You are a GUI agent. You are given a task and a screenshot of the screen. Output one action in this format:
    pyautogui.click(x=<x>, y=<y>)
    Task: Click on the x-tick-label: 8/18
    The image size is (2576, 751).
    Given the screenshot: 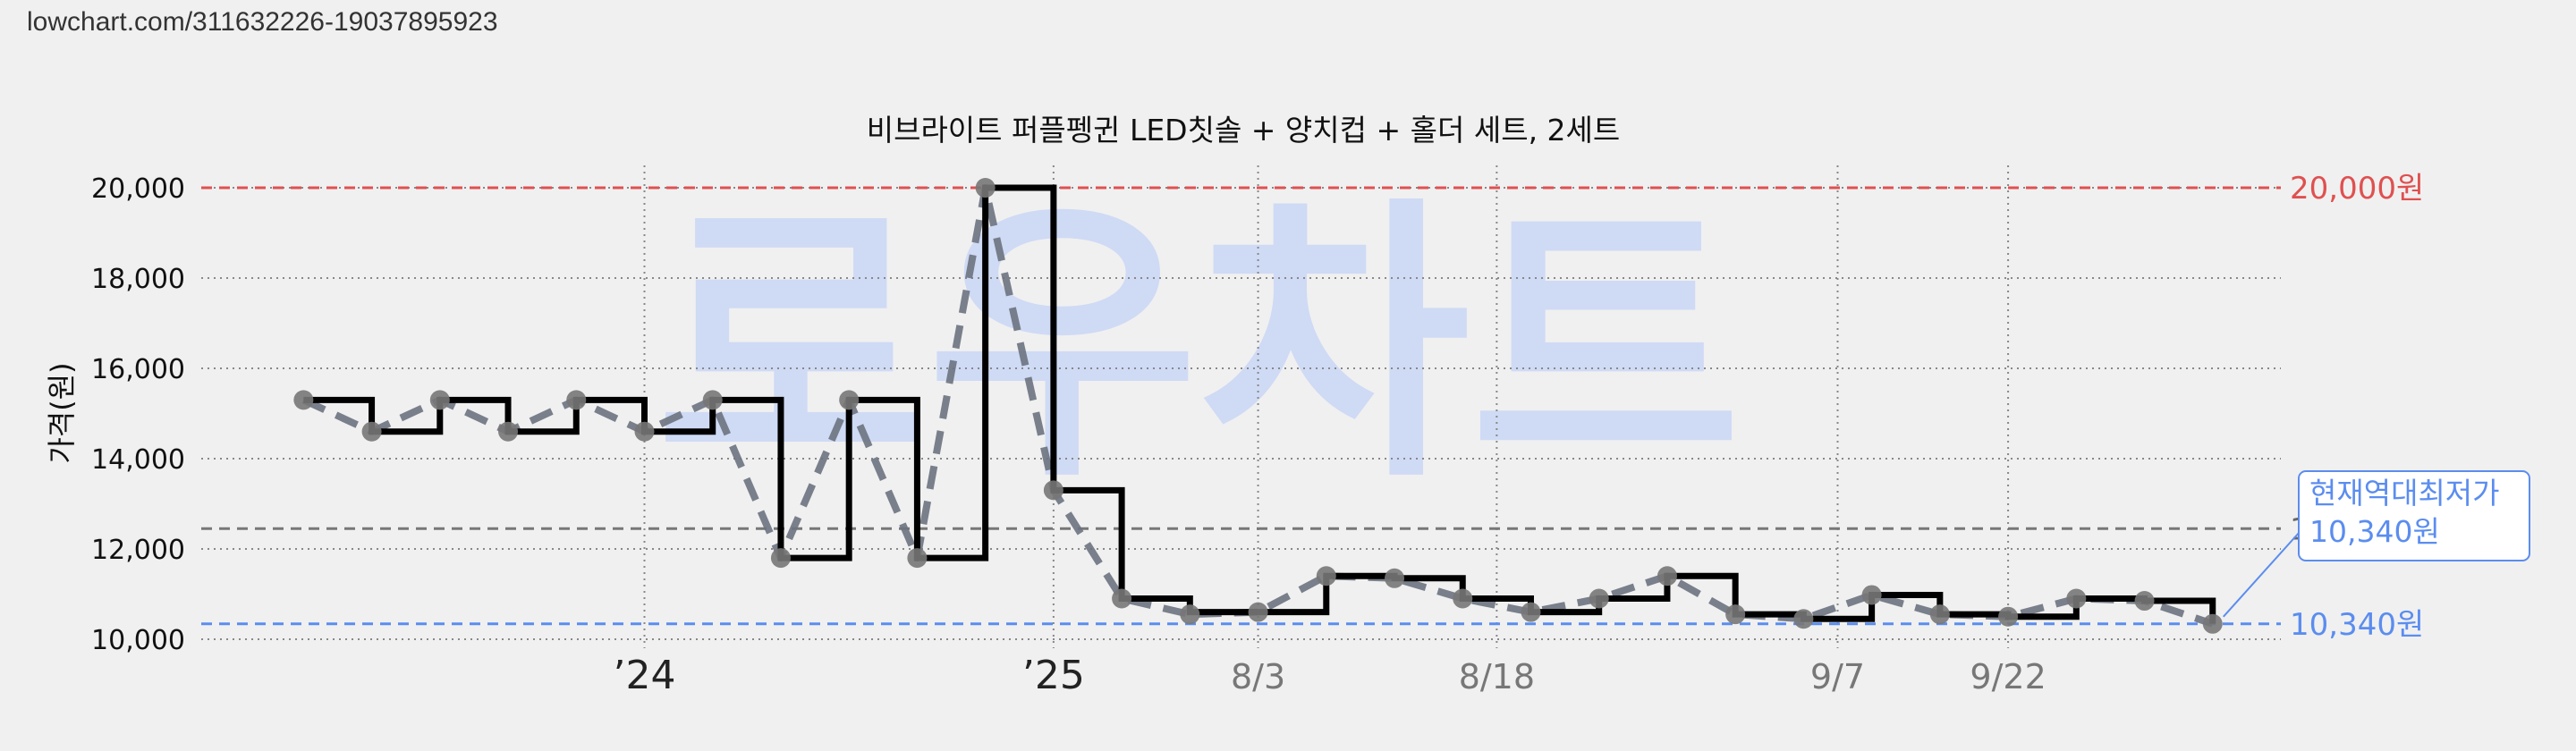 What is the action you would take?
    pyautogui.click(x=1497, y=676)
    